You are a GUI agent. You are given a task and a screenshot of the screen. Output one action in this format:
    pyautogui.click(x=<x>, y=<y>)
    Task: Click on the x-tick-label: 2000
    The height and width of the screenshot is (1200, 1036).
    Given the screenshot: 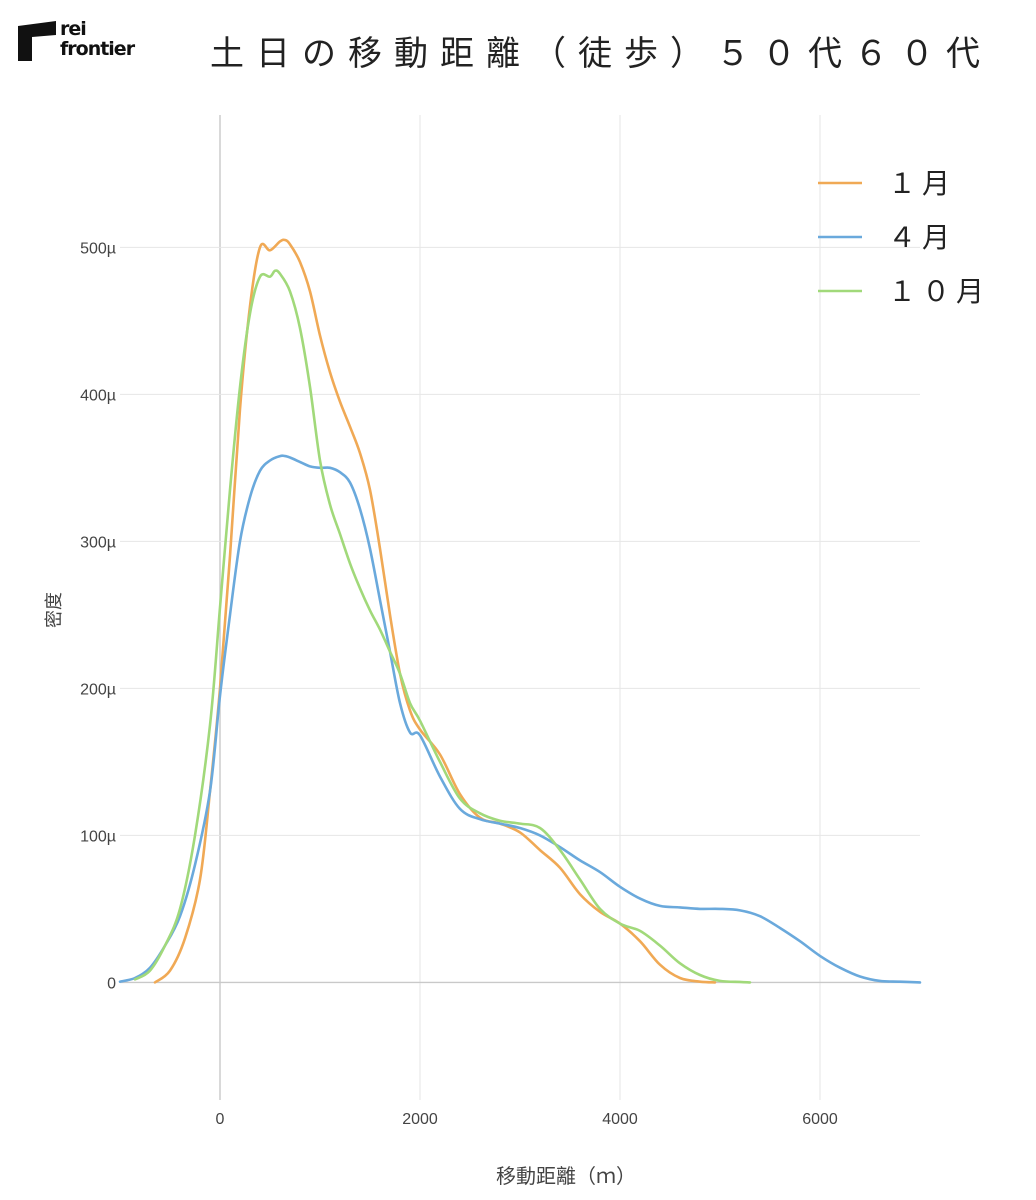 What is the action you would take?
    pyautogui.click(x=420, y=1119)
    